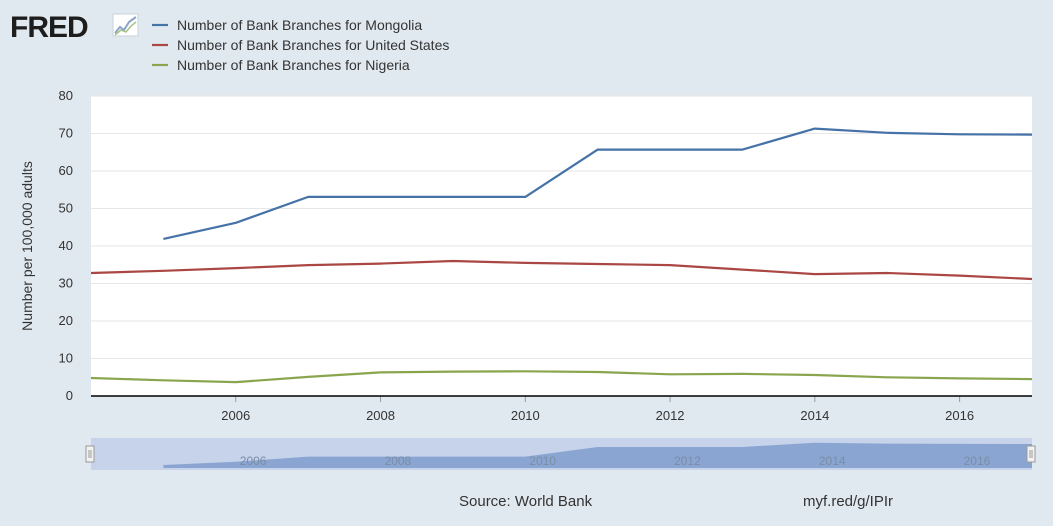 Image resolution: width=1053 pixels, height=526 pixels. What do you see at coordinates (66, 358) in the screenshot?
I see `y-tick-label: 10` at bounding box center [66, 358].